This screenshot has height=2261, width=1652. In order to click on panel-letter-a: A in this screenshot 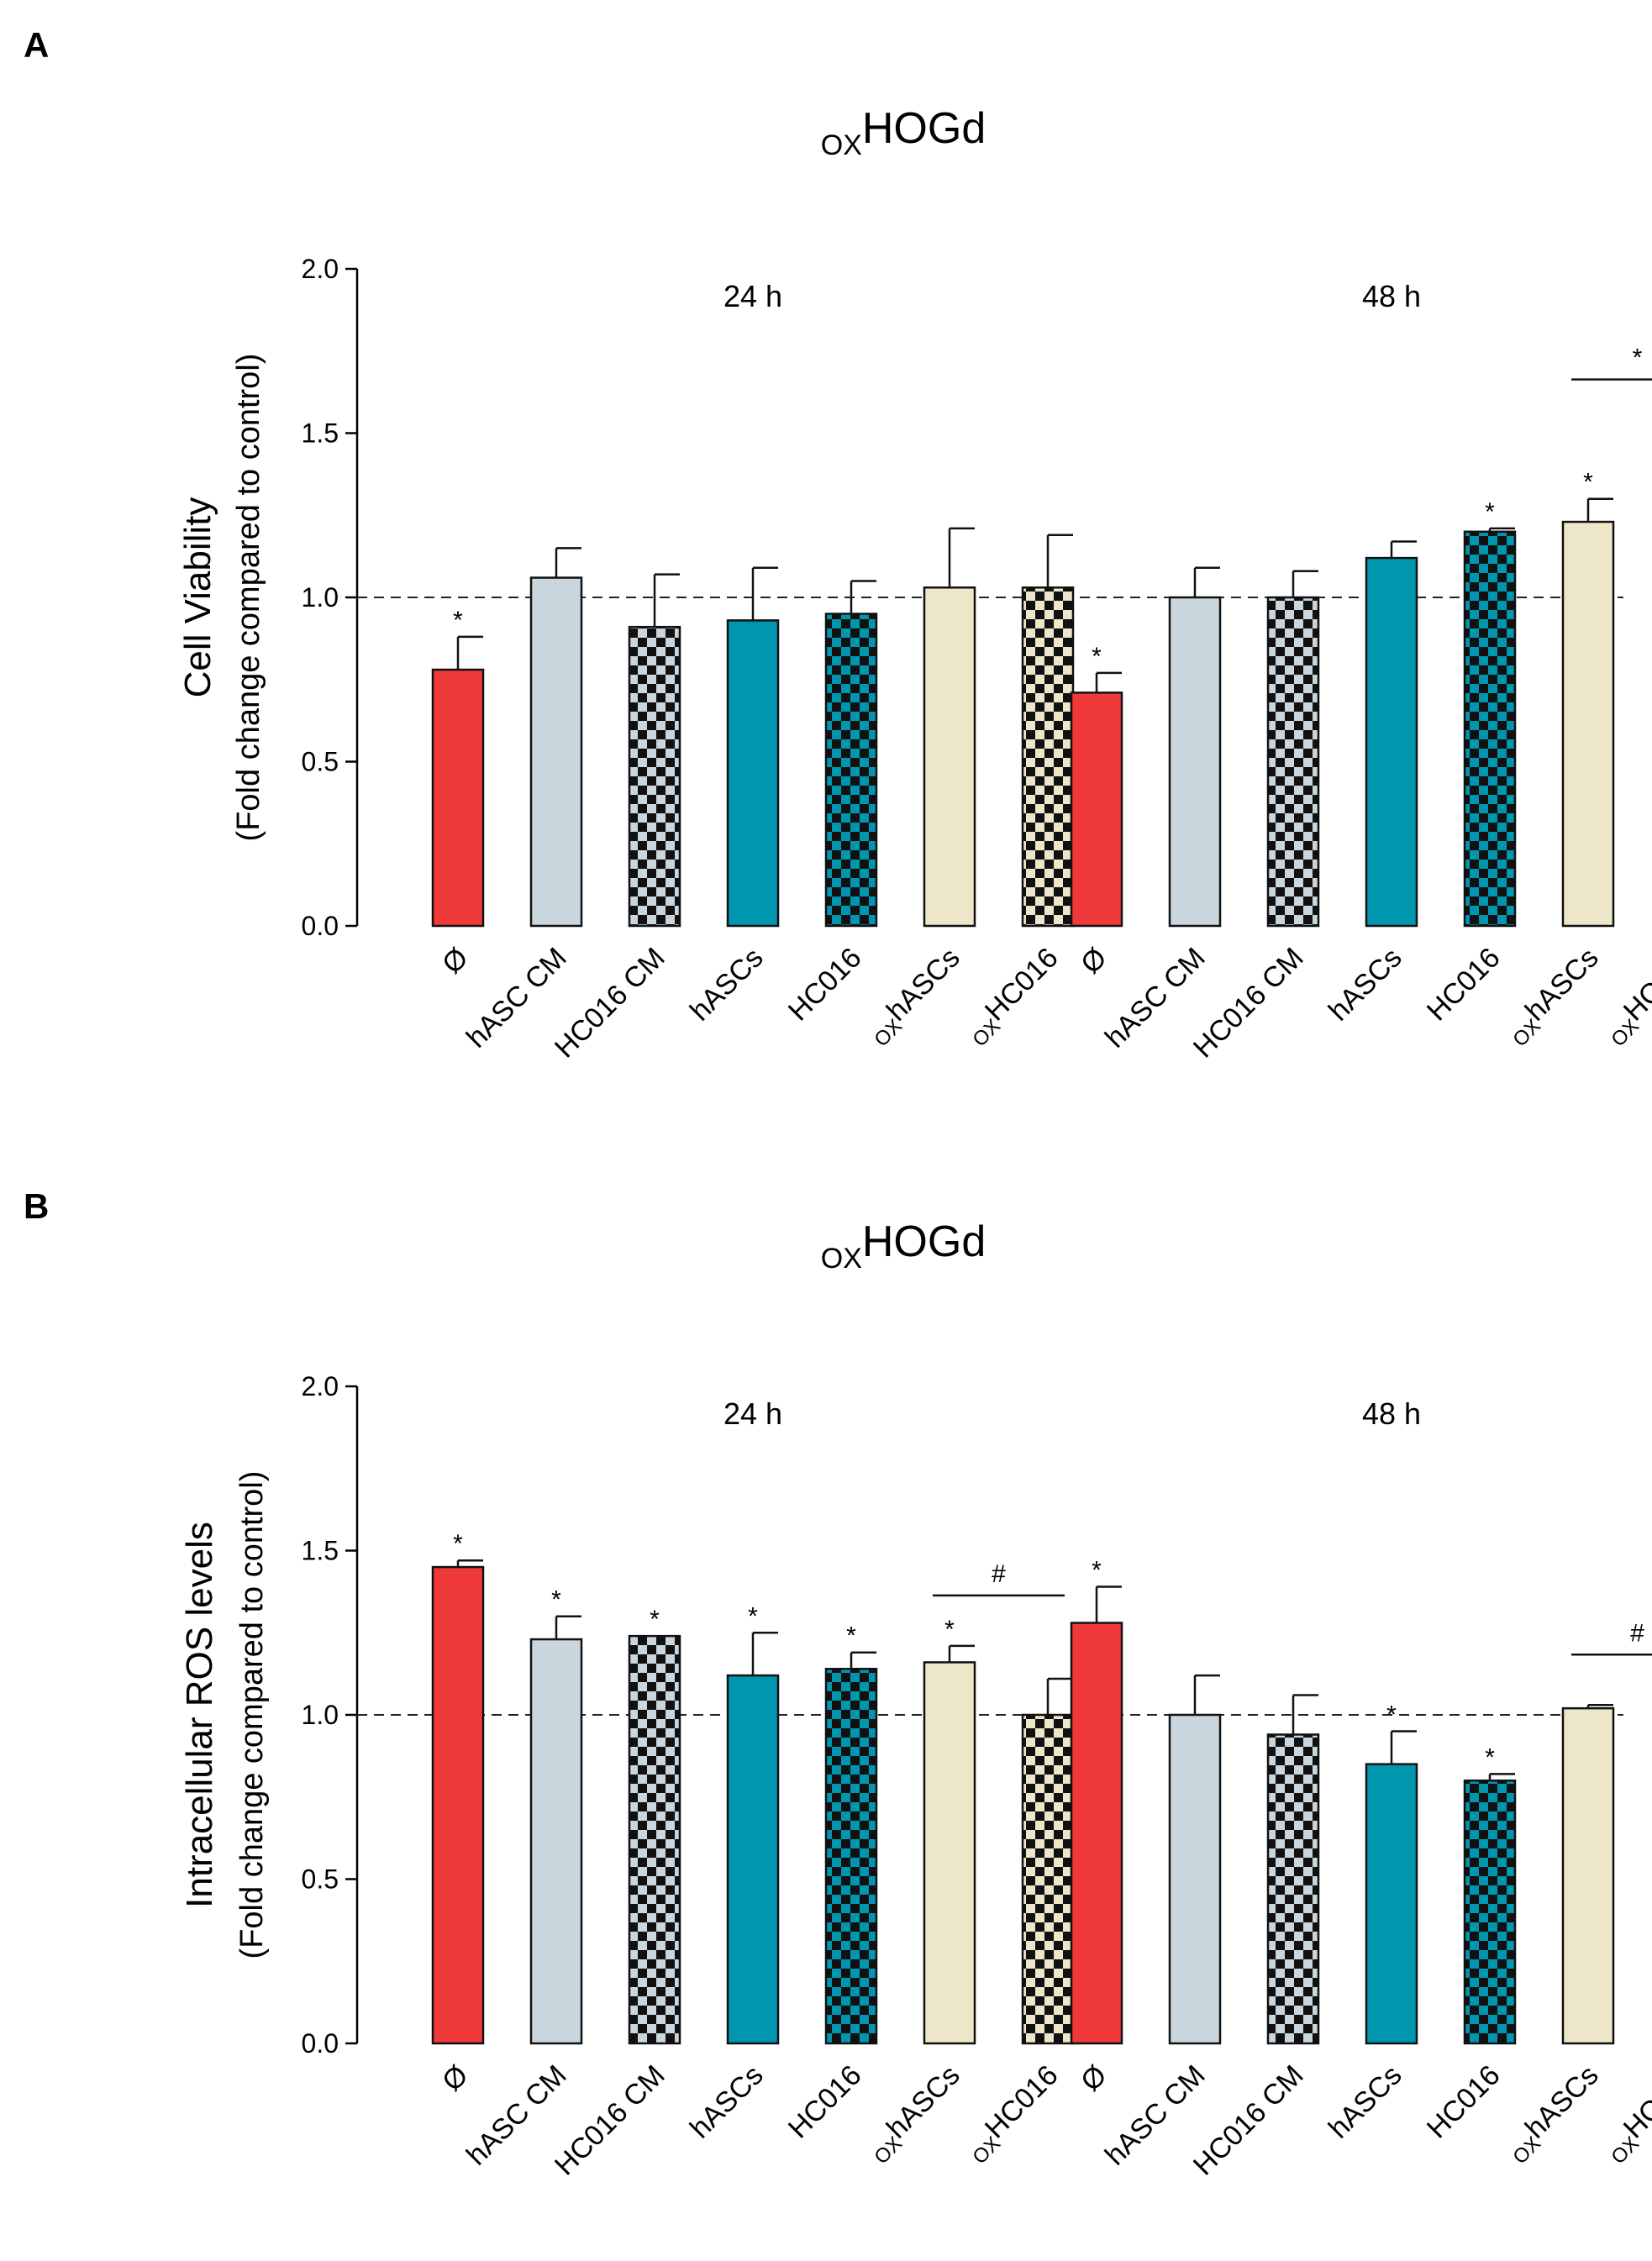, I will do `click(37, 45)`.